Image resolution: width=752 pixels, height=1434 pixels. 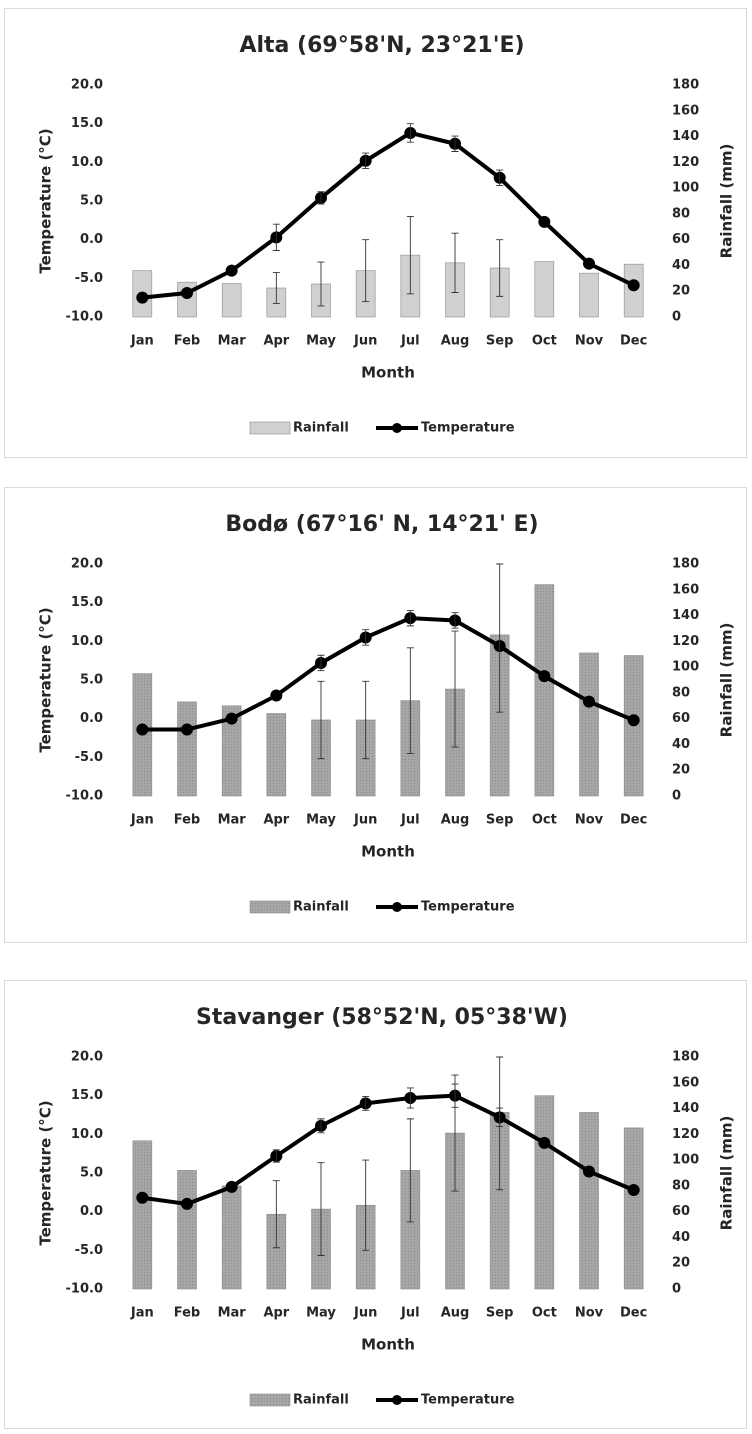 What do you see at coordinates (321, 1400) in the screenshot?
I see `legend-label: Rainfall` at bounding box center [321, 1400].